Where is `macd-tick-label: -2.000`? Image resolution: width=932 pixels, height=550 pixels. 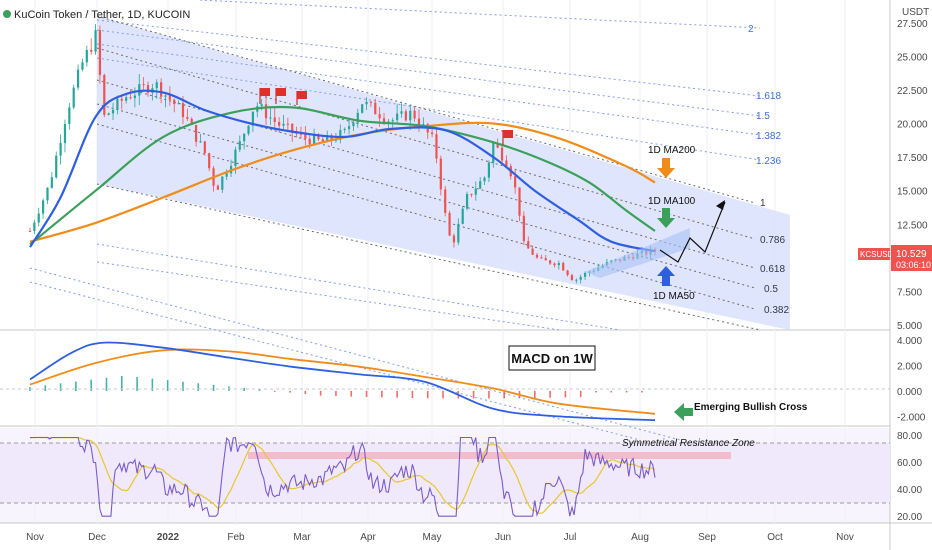 macd-tick-label: -2.000 is located at coordinates (911, 417).